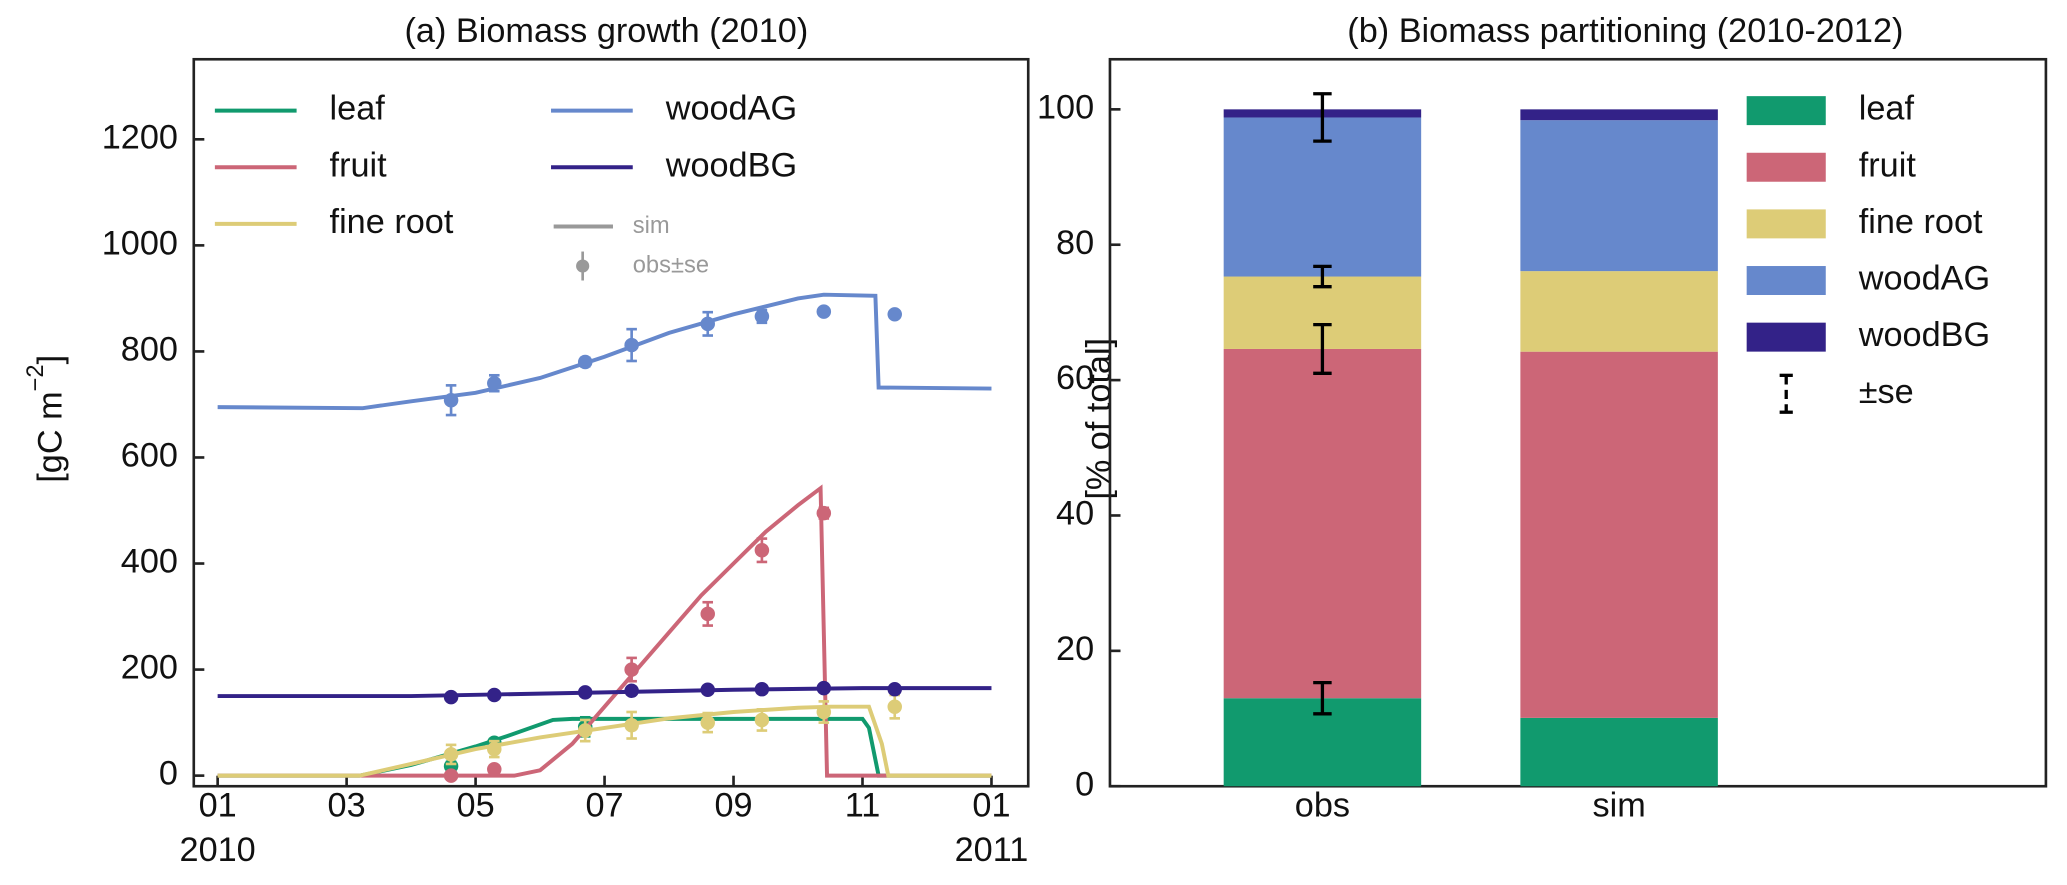 Image resolution: width=2067 pixels, height=885 pixels. What do you see at coordinates (1886, 392) in the screenshot?
I see `legend-label: ±se` at bounding box center [1886, 392].